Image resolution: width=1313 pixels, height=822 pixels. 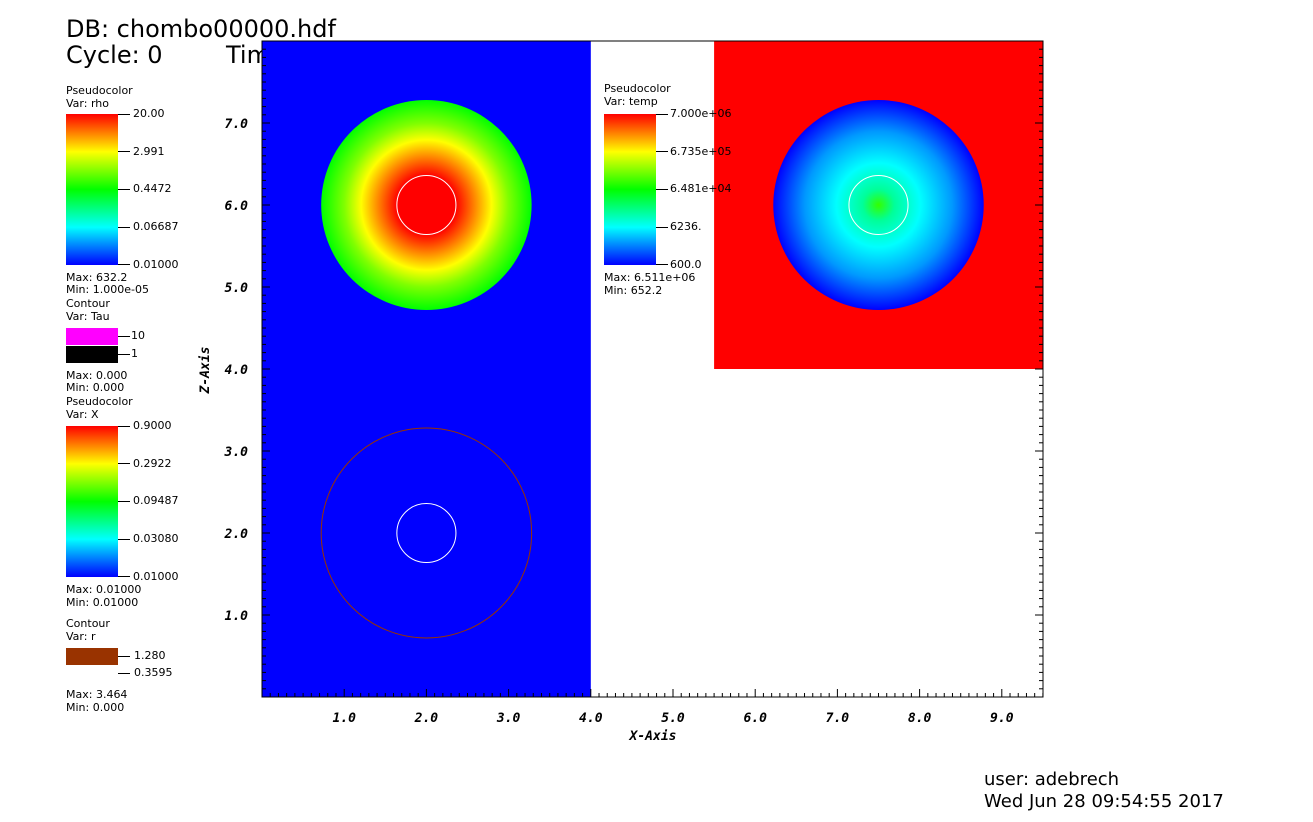 What do you see at coordinates (237, 370) in the screenshot?
I see `y-tick-label: 4.0` at bounding box center [237, 370].